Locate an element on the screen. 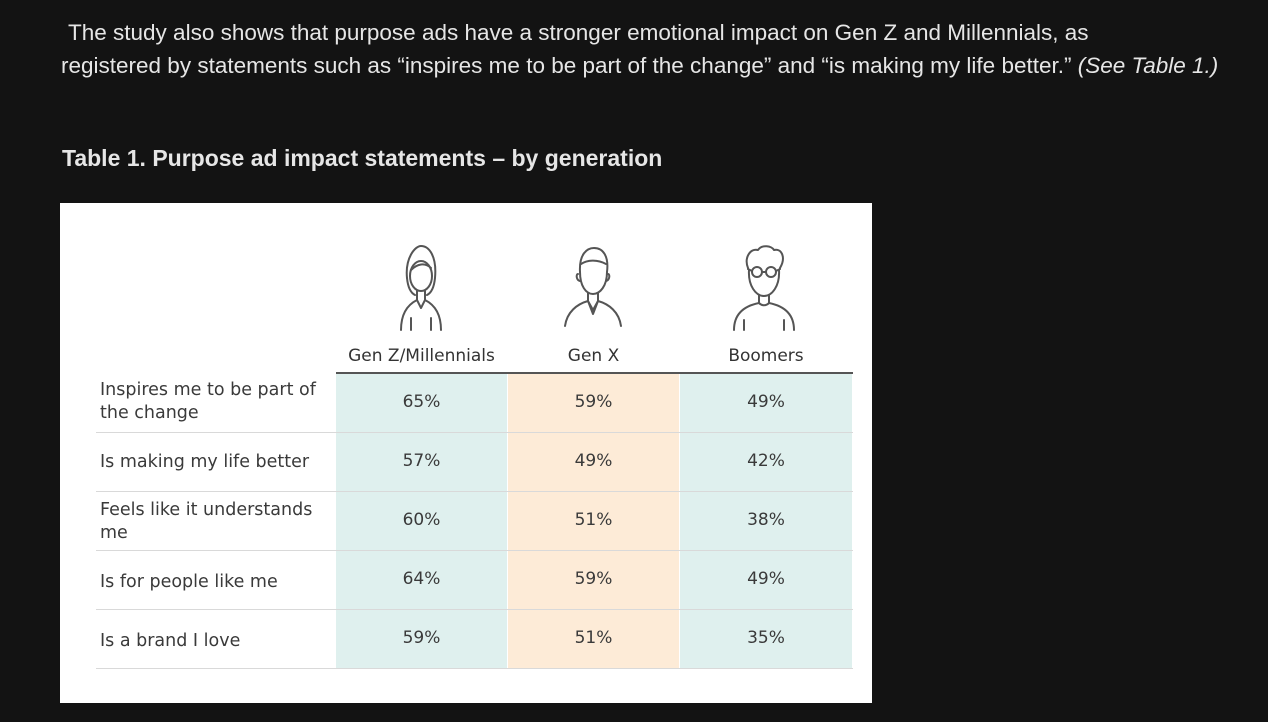  row-label: Feels like it understands me is located at coordinates (206, 521).